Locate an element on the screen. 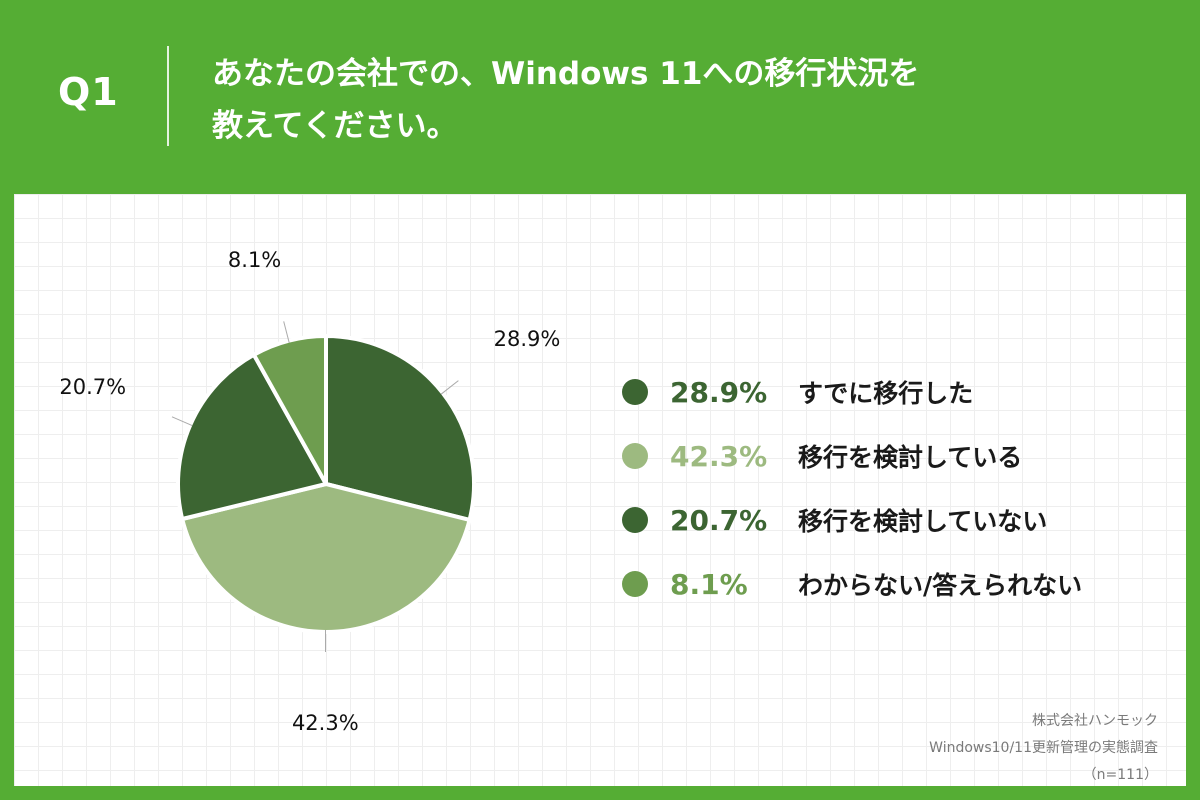  legend-label-considering: 移行を検討している is located at coordinates (910, 457).